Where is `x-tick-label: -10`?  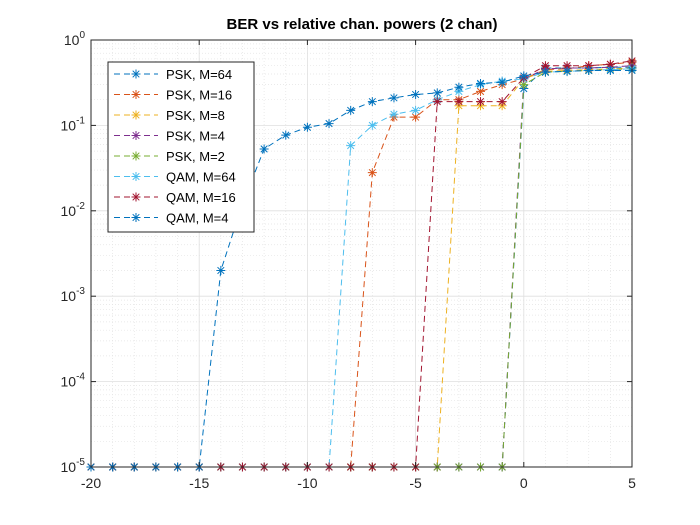
x-tick-label: -10 is located at coordinates (307, 483).